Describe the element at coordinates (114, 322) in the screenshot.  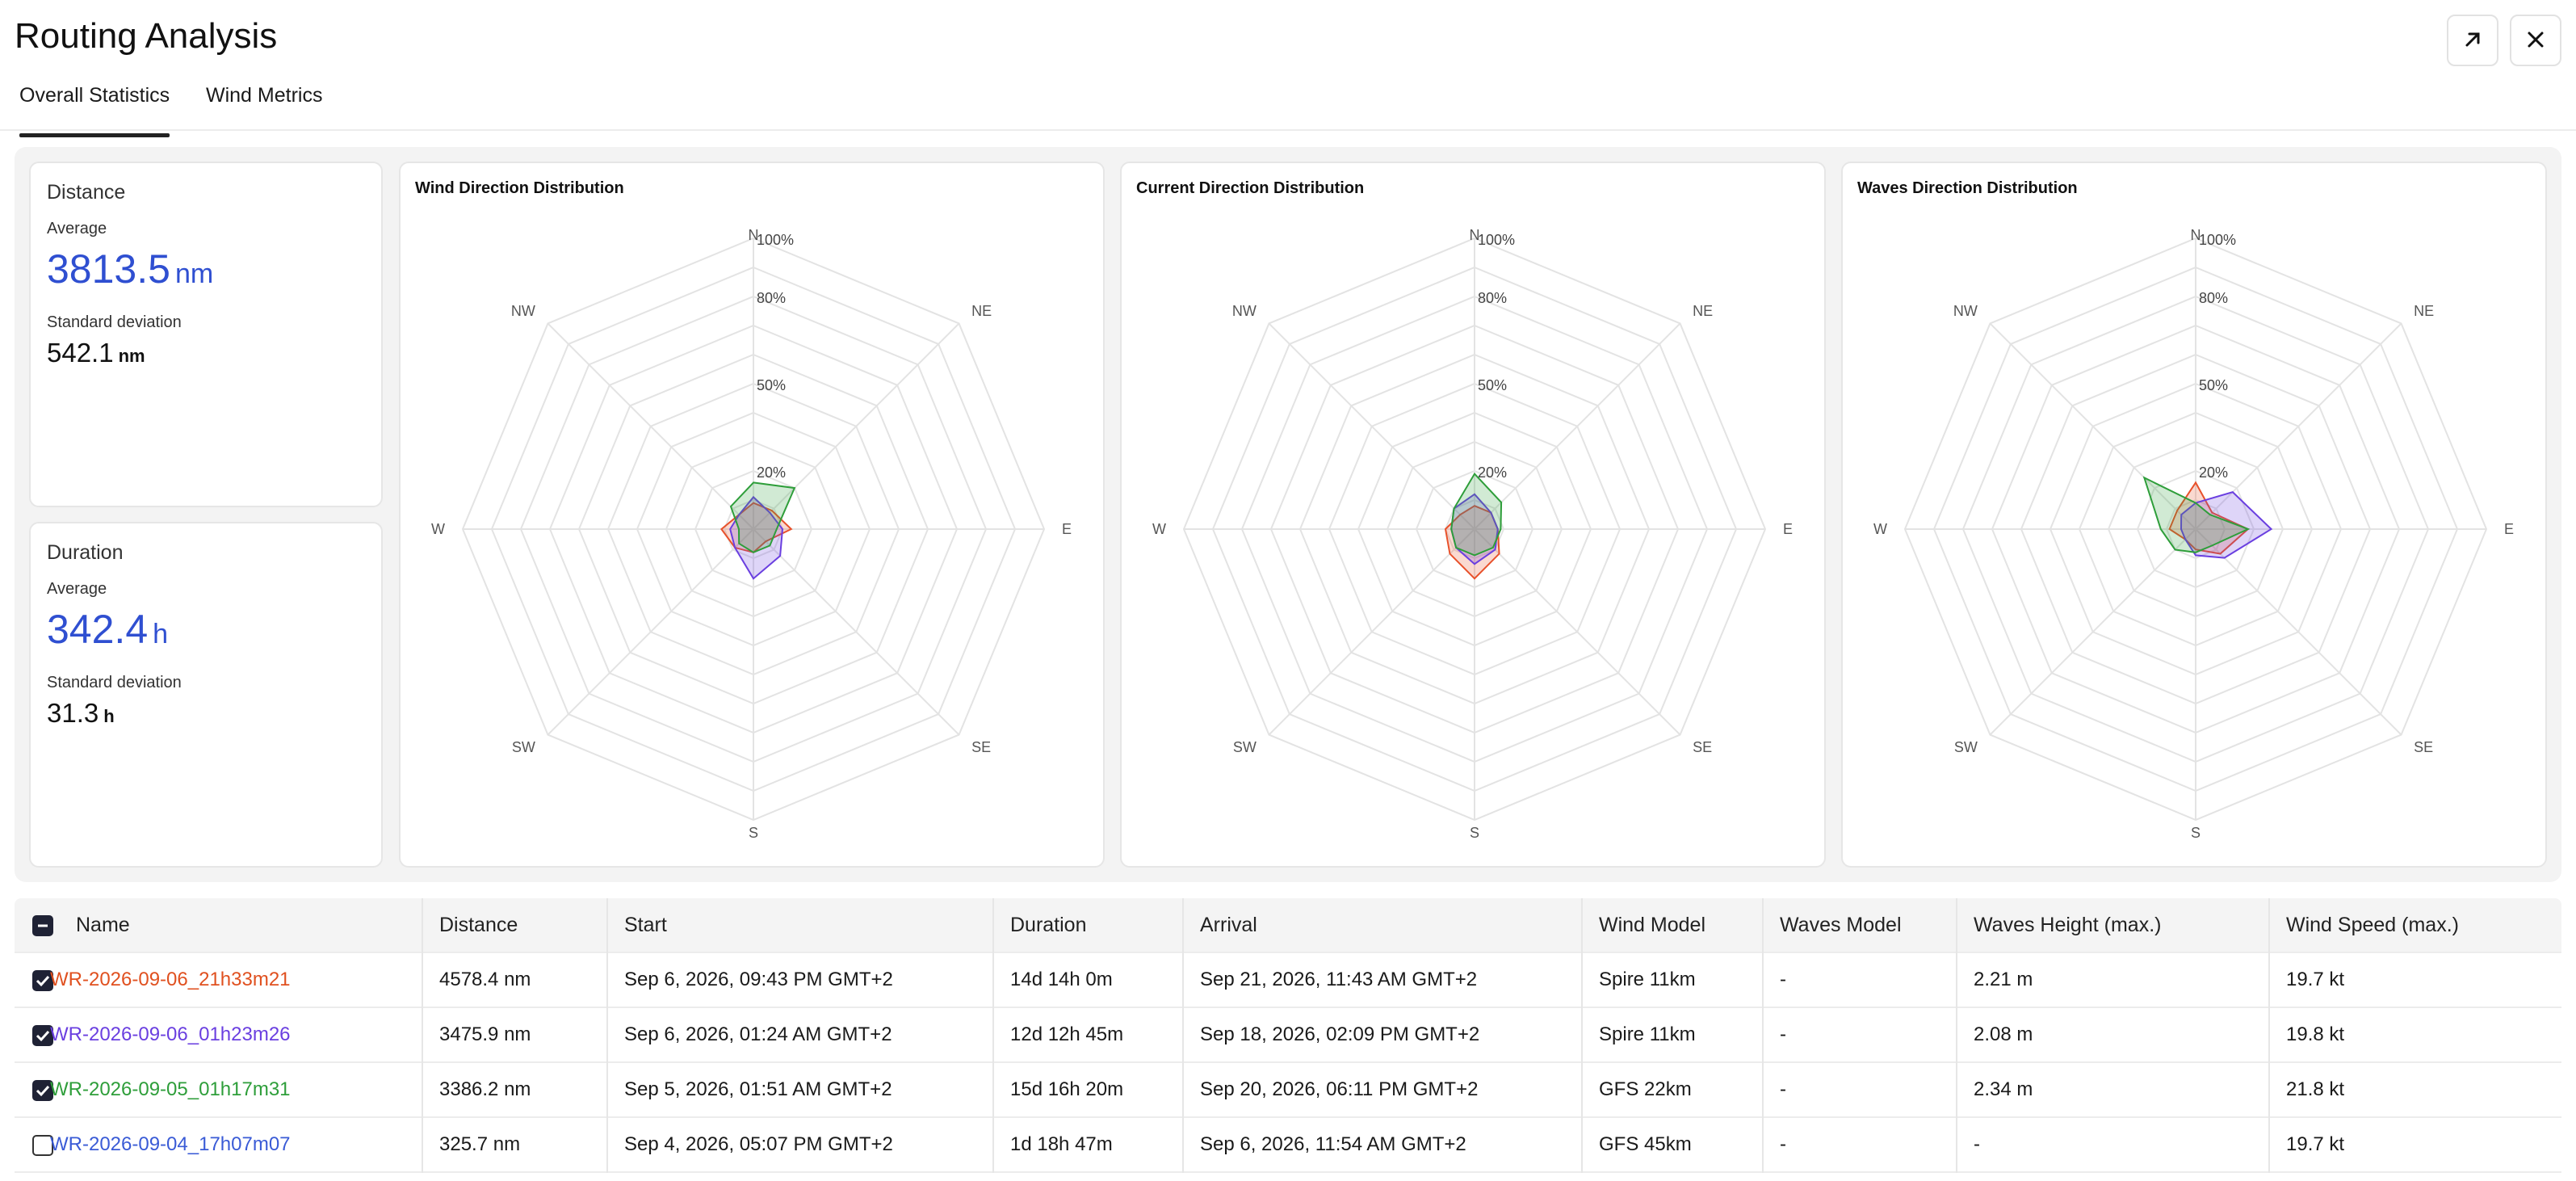
I see `distance-sd-label: Standard deviation` at that location.